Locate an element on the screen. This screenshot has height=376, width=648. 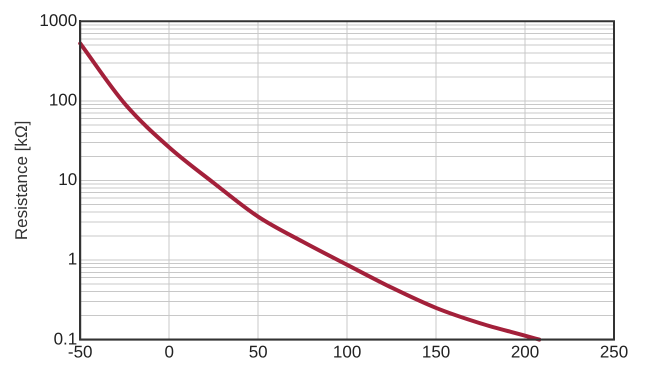
y-tick-label: 100 is located at coordinates (63, 100).